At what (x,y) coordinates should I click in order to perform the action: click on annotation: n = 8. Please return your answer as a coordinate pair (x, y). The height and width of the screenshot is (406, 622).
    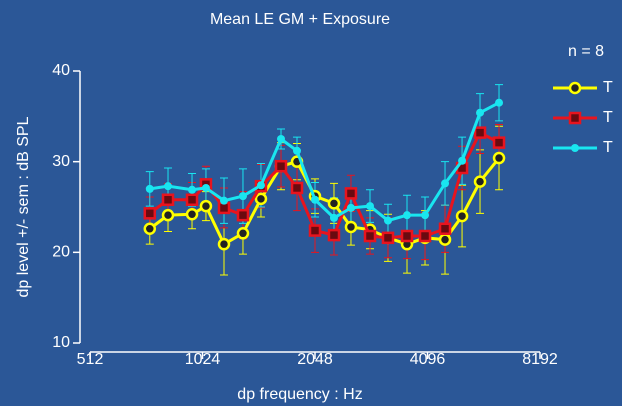
    Looking at the image, I should click on (586, 51).